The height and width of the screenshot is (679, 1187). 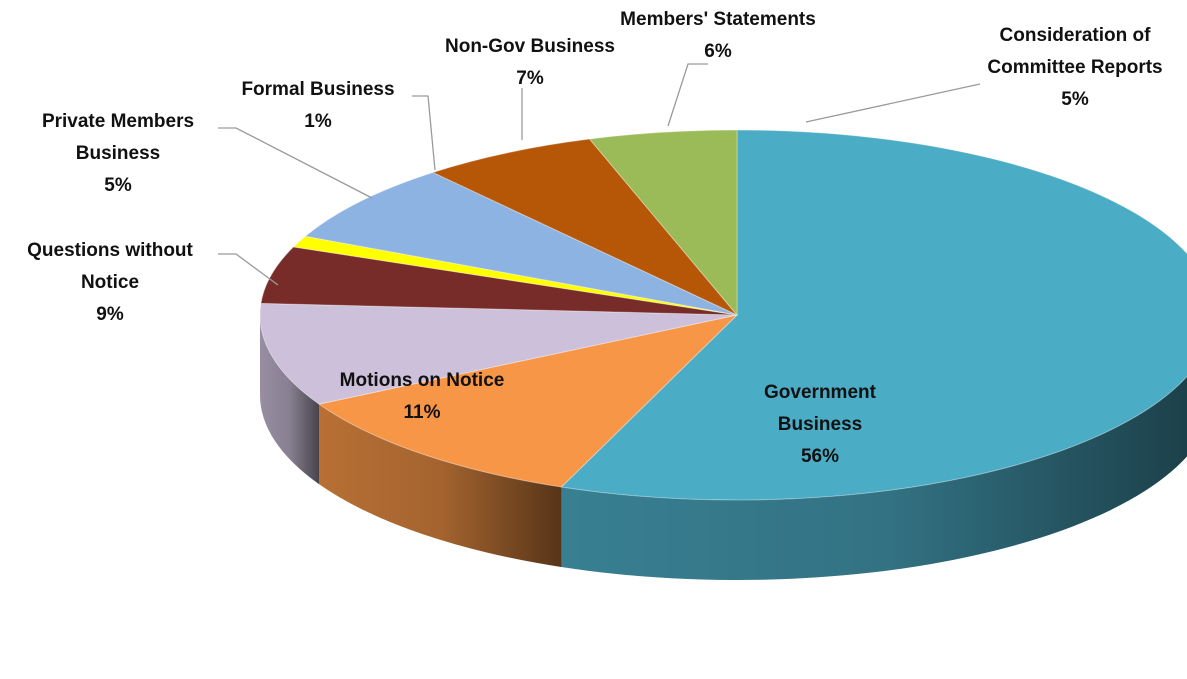 What do you see at coordinates (422, 380) in the screenshot?
I see `slice-name-label: Motions on Notice` at bounding box center [422, 380].